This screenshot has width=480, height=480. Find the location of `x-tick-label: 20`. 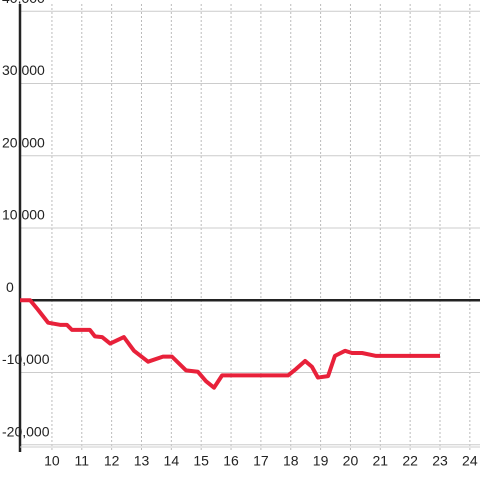

x-tick-label: 20 is located at coordinates (351, 461).